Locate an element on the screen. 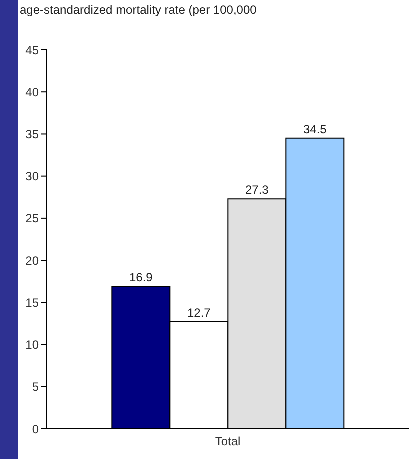  y-tick-label: 40 is located at coordinates (33, 92).